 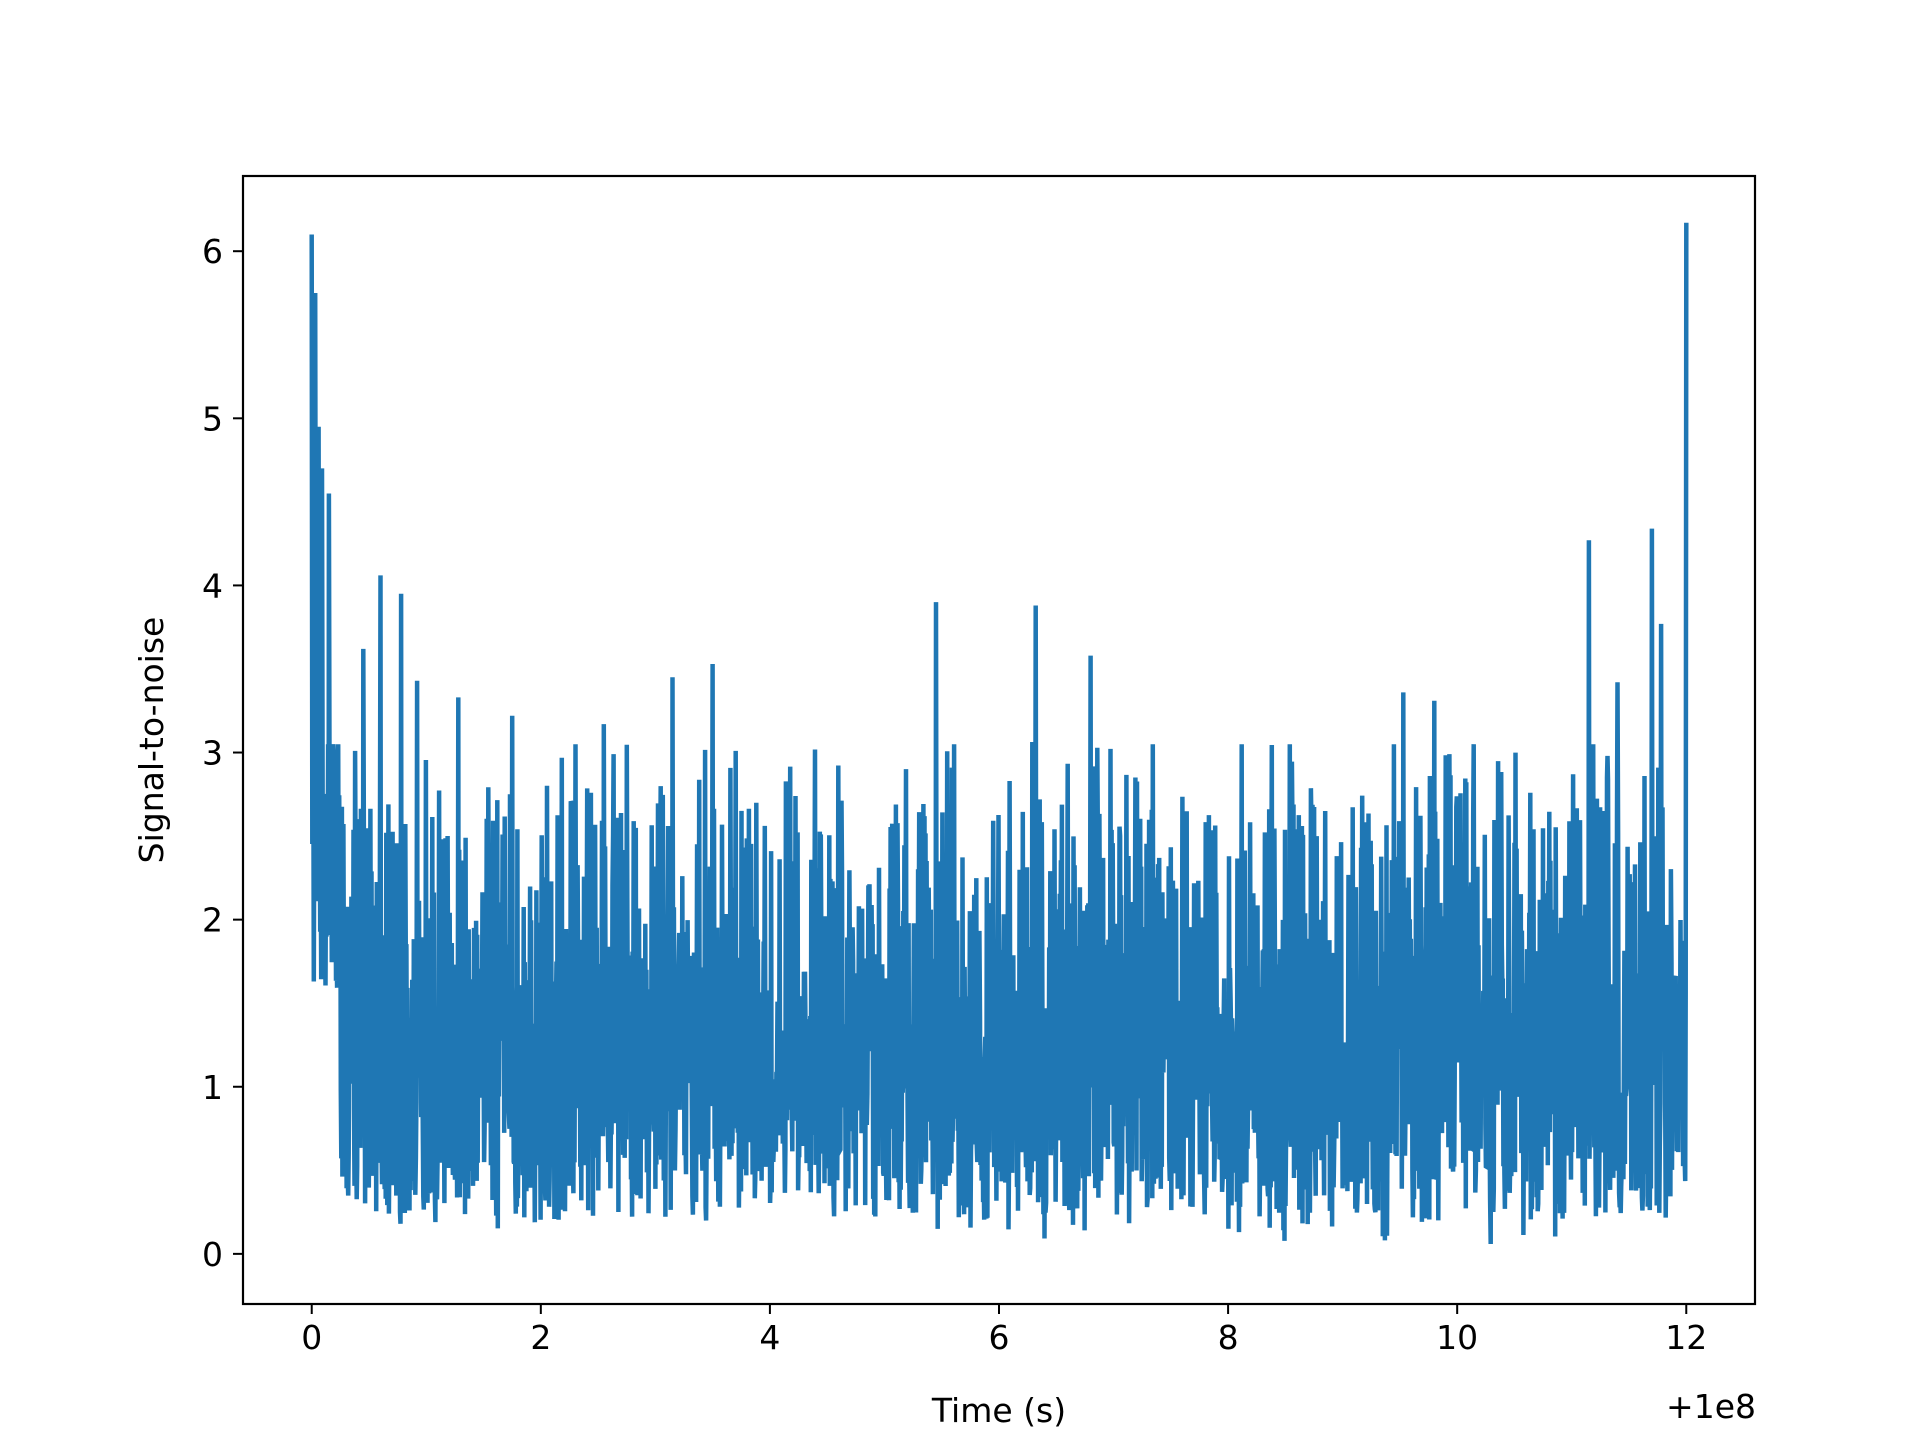 What do you see at coordinates (999, 1337) in the screenshot?
I see `x-tick-label: 6` at bounding box center [999, 1337].